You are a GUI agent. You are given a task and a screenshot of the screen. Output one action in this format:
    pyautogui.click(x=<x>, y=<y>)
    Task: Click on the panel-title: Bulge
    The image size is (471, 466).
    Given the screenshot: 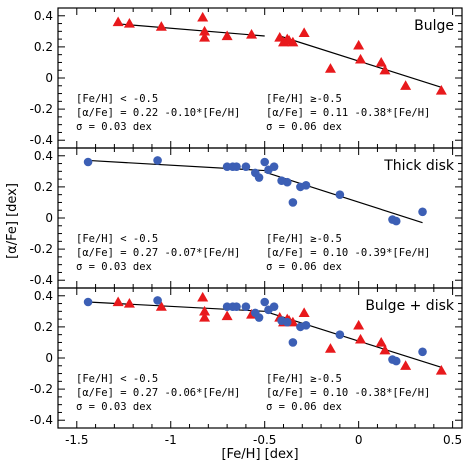 What is the action you would take?
    pyautogui.click(x=434, y=26)
    